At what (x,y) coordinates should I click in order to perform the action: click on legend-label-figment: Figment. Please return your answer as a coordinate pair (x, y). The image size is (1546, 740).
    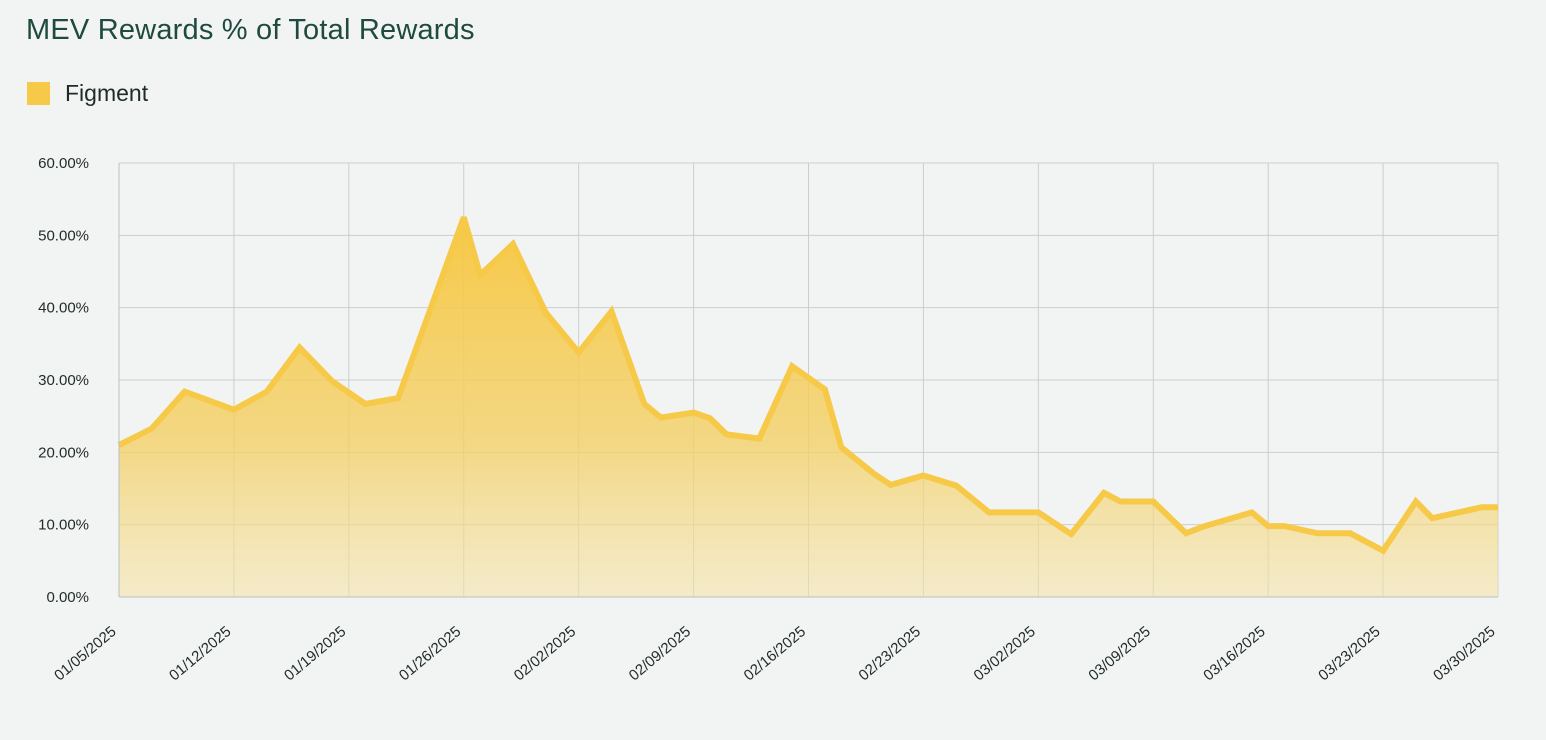
    Looking at the image, I should click on (107, 93).